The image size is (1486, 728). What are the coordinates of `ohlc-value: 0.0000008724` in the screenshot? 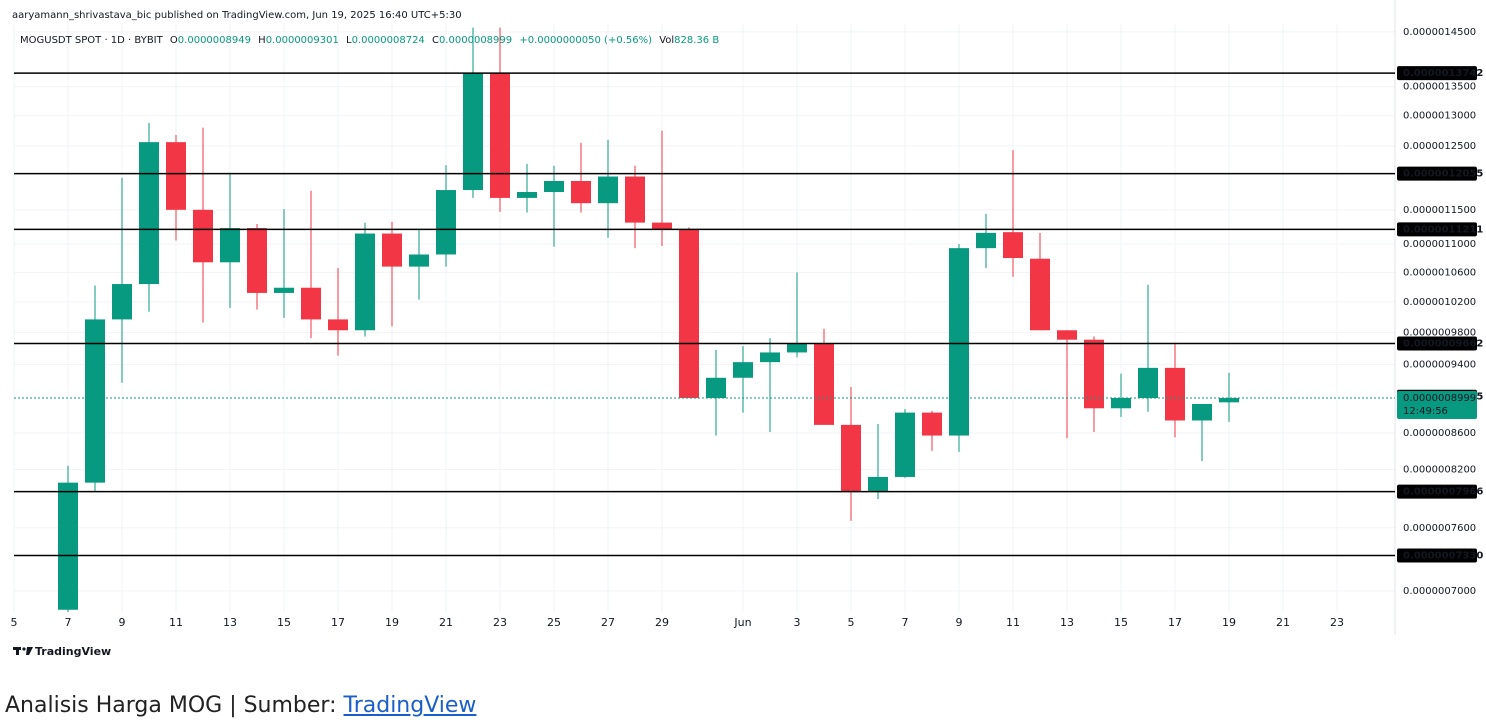 It's located at (388, 40).